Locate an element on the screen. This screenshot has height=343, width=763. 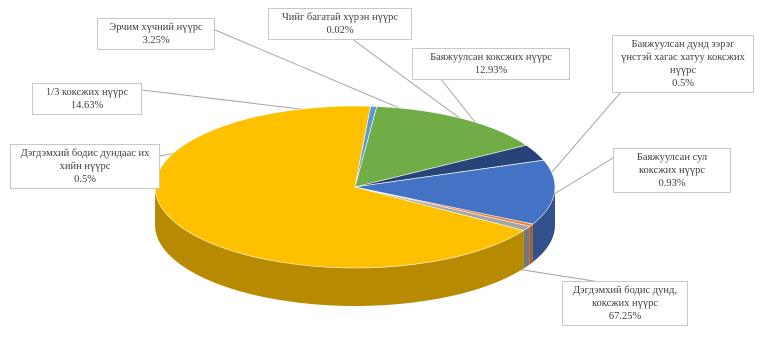
slice-label-7: Баяжуулсан сул коксжих нүүрс 0.93% is located at coordinates (672, 170).